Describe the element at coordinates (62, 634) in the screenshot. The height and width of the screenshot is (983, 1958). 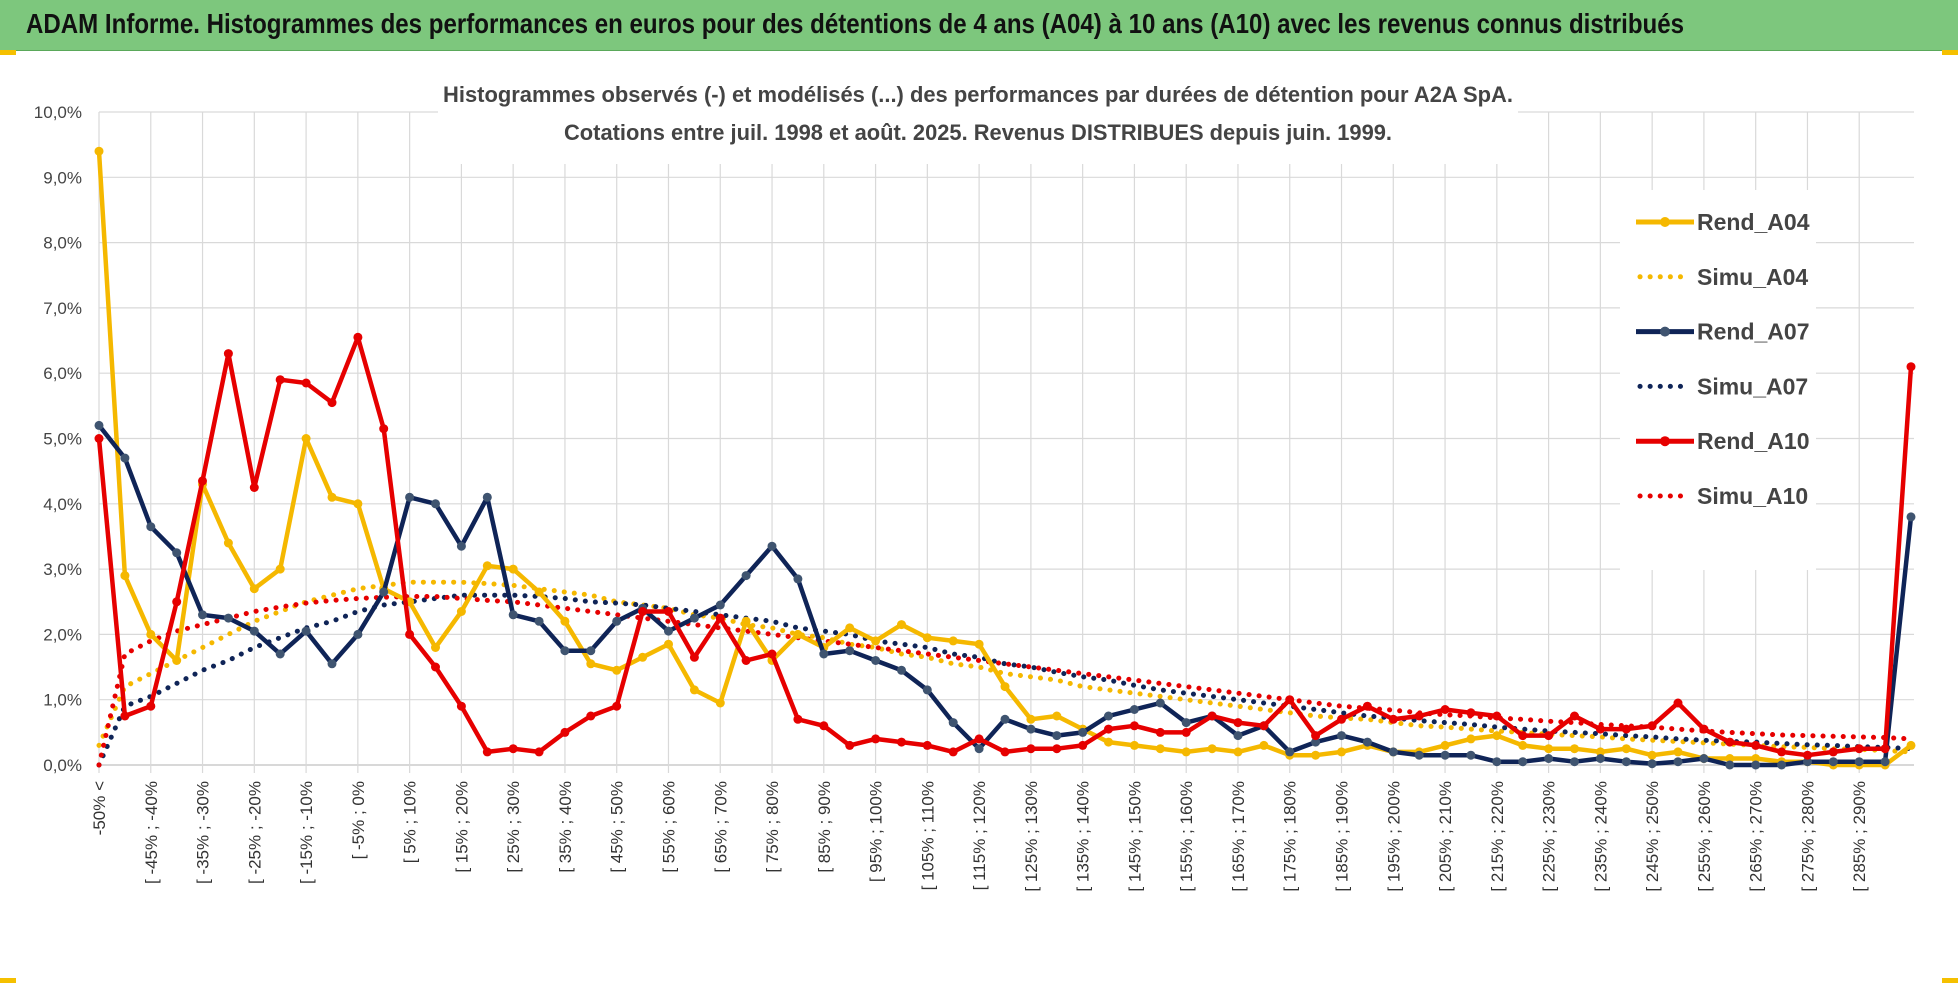
I see `y-tick-label: 2,0%` at that location.